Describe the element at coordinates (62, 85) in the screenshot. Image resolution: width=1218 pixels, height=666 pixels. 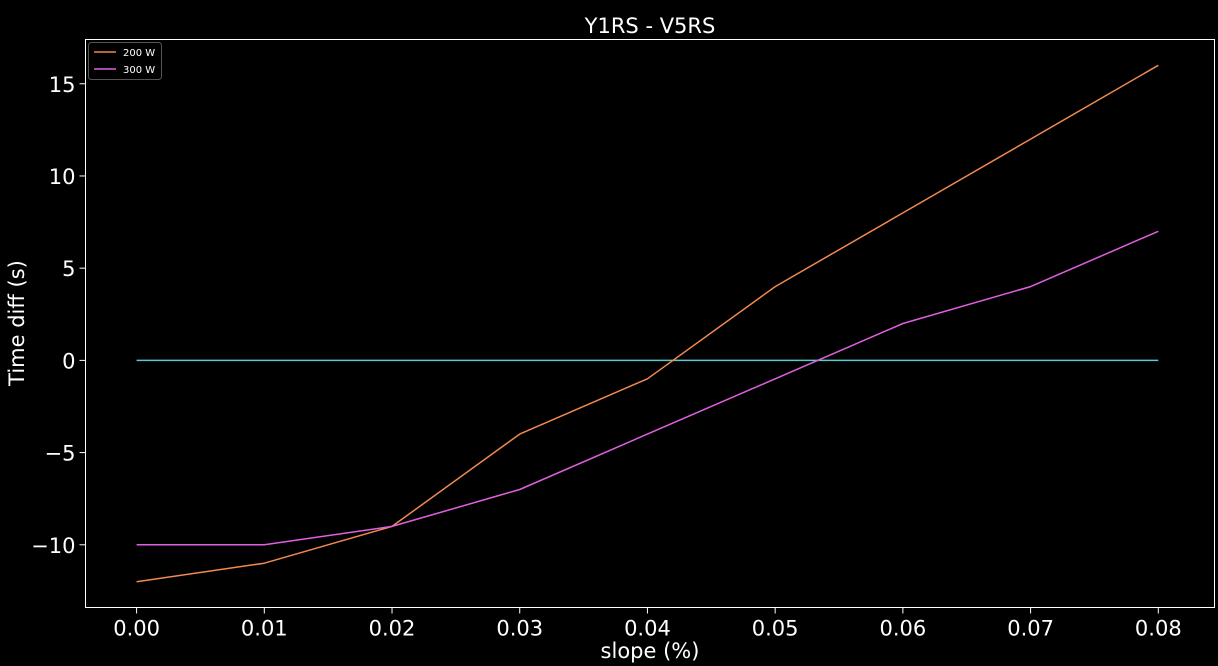
I see `y-tick-label: 15` at that location.